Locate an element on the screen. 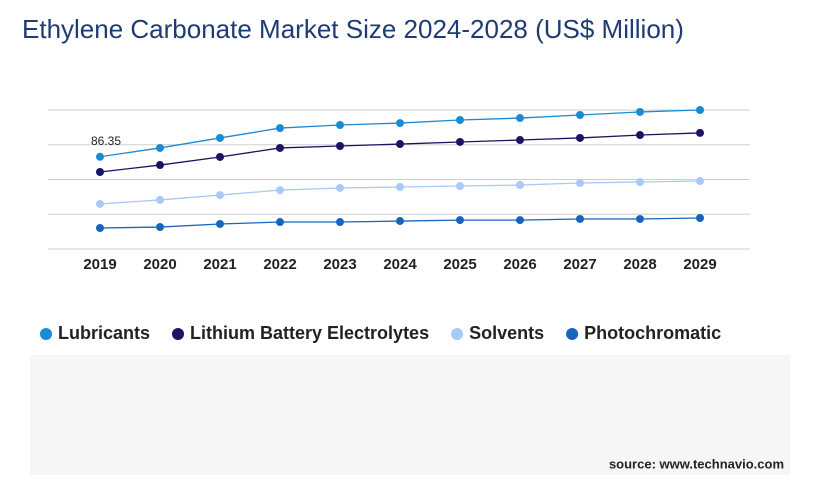 The width and height of the screenshot is (816, 480). x-tick-label: 2020 is located at coordinates (159, 264).